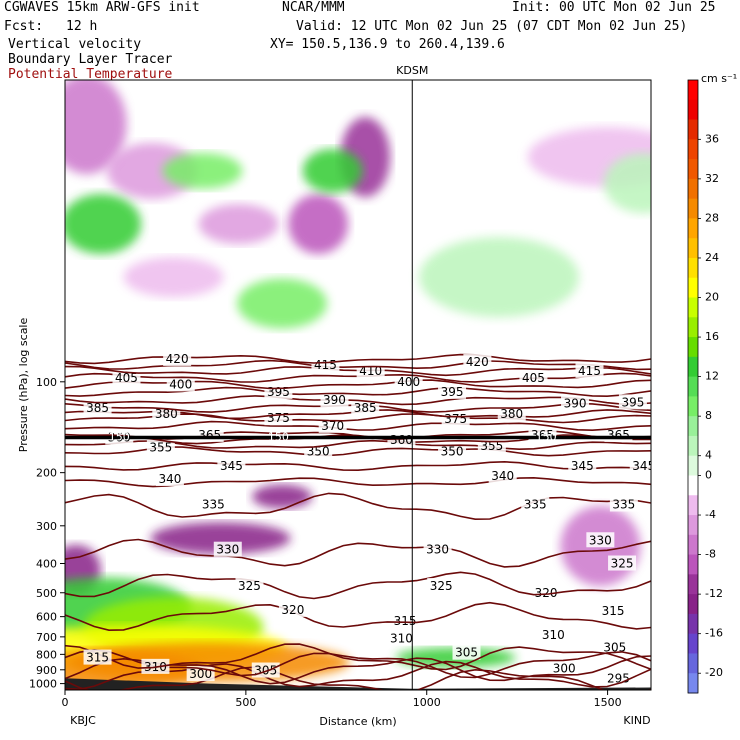 This screenshot has width=740, height=740. What do you see at coordinates (278, 418) in the screenshot?
I see `theta-label-375-0: 375` at bounding box center [278, 418].